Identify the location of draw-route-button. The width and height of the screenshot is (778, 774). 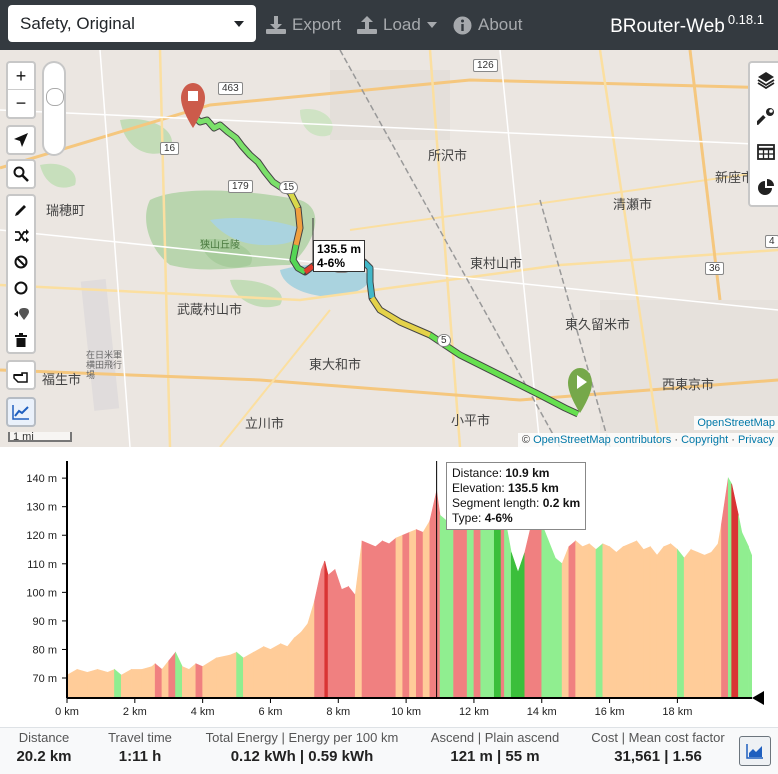
(21, 210).